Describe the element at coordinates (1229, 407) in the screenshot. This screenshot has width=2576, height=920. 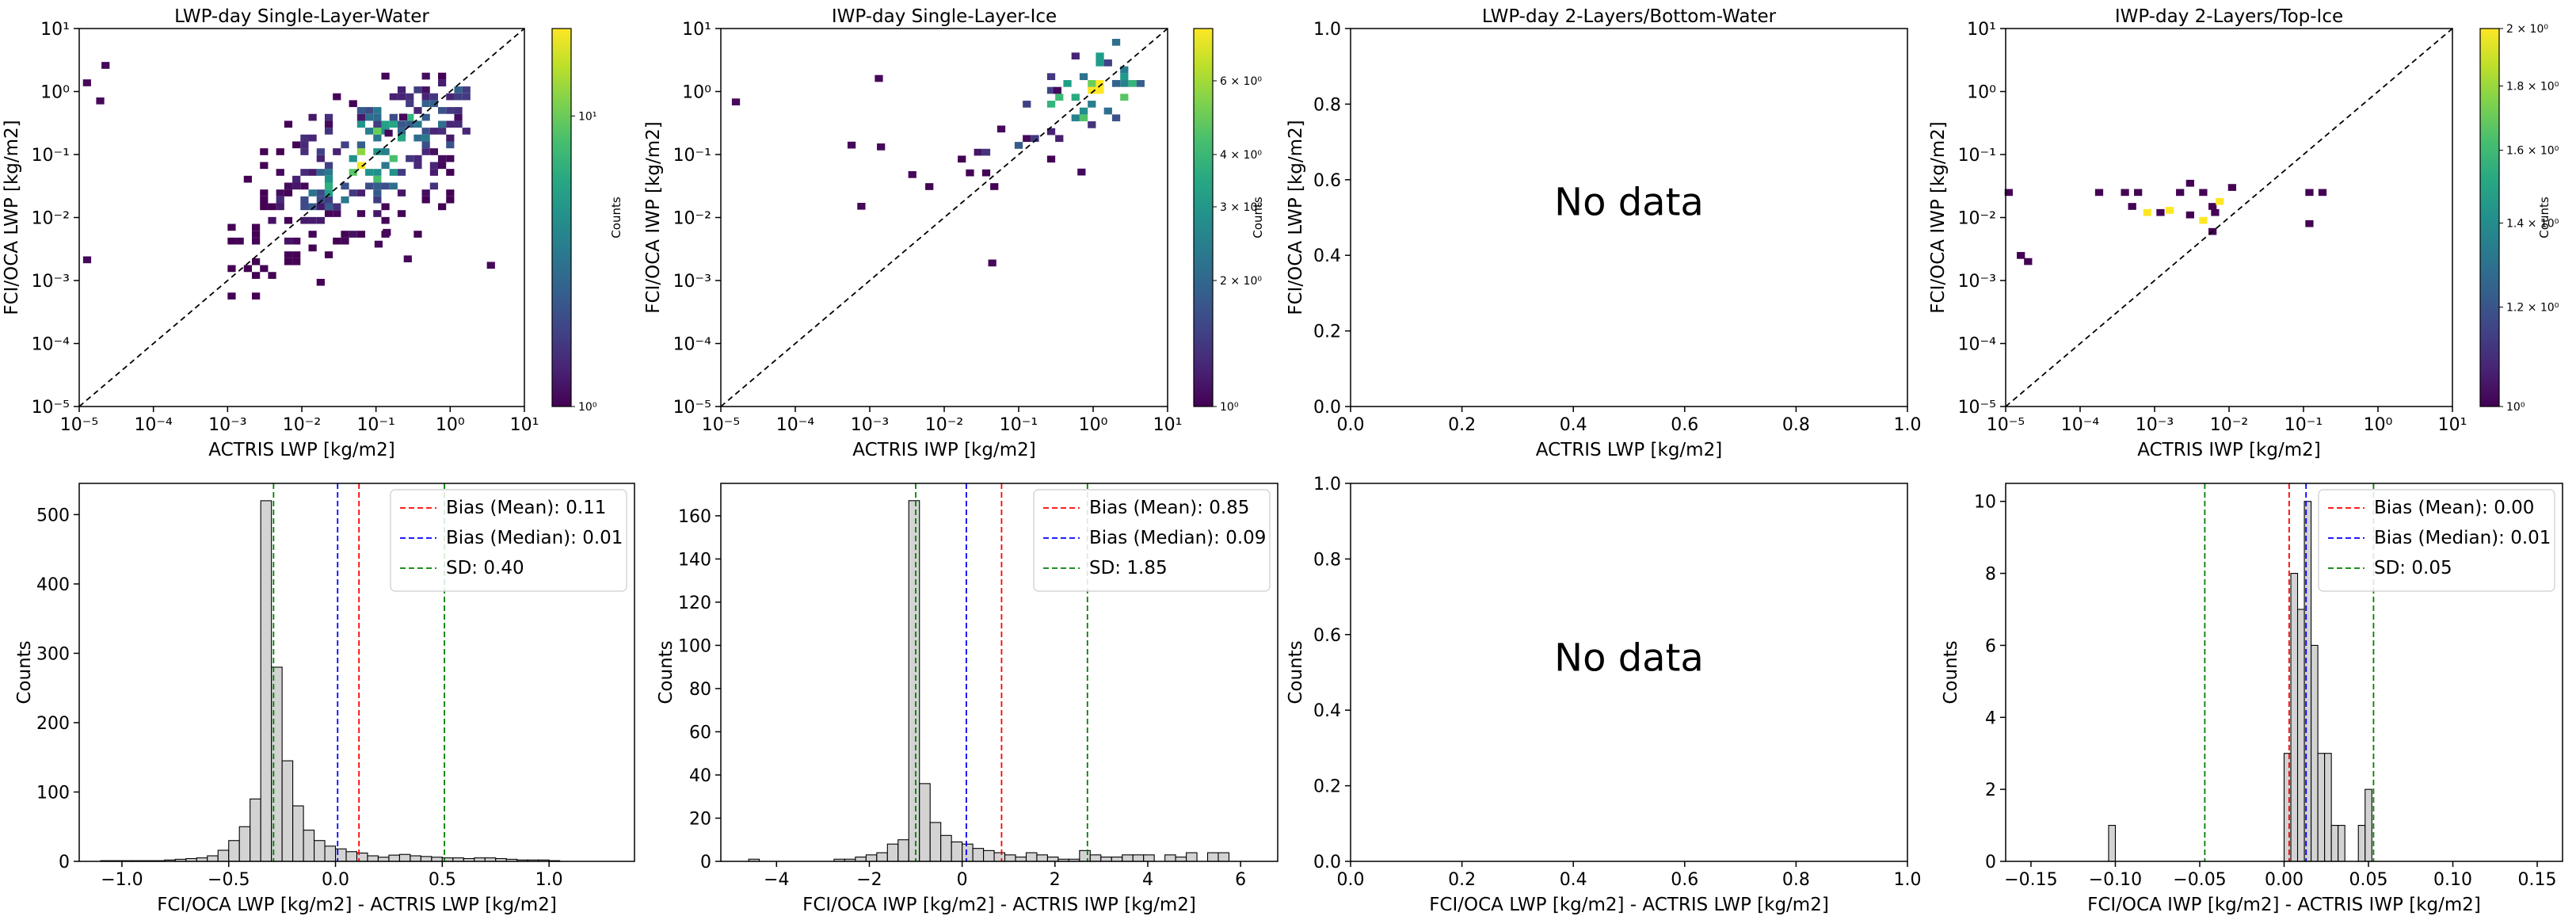
I see `colorbar-tick-label: 10⁰` at that location.